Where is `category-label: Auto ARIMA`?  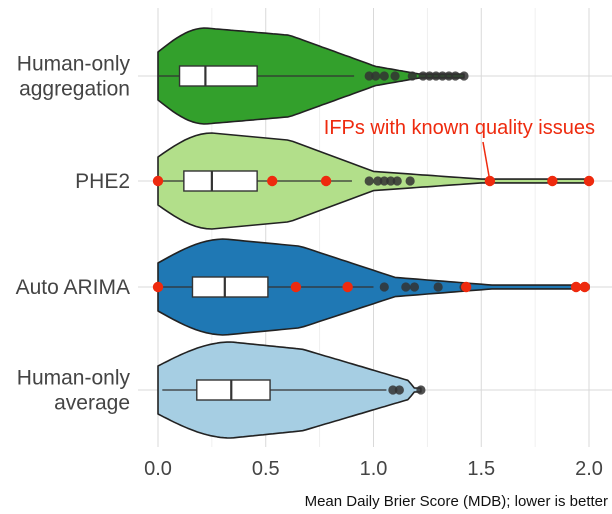
category-label: Auto ARIMA is located at coordinates (73, 287).